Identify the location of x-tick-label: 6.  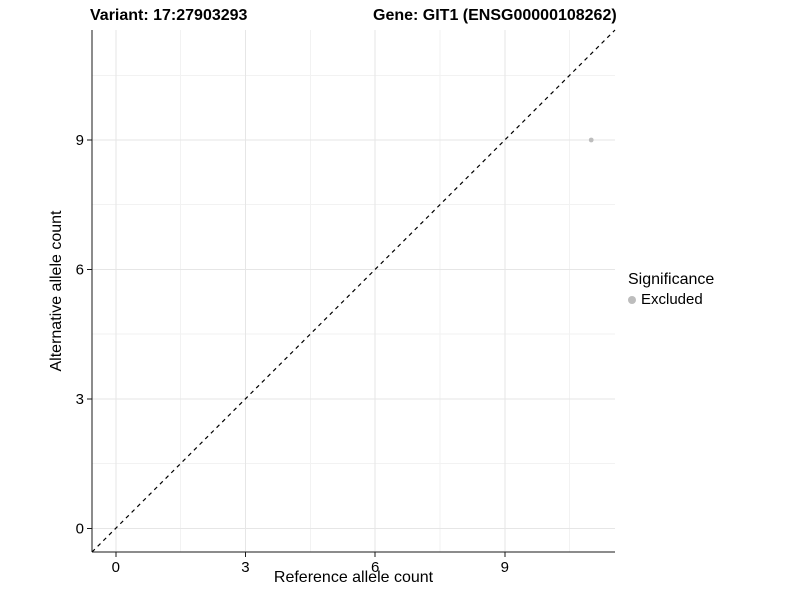
(375, 567).